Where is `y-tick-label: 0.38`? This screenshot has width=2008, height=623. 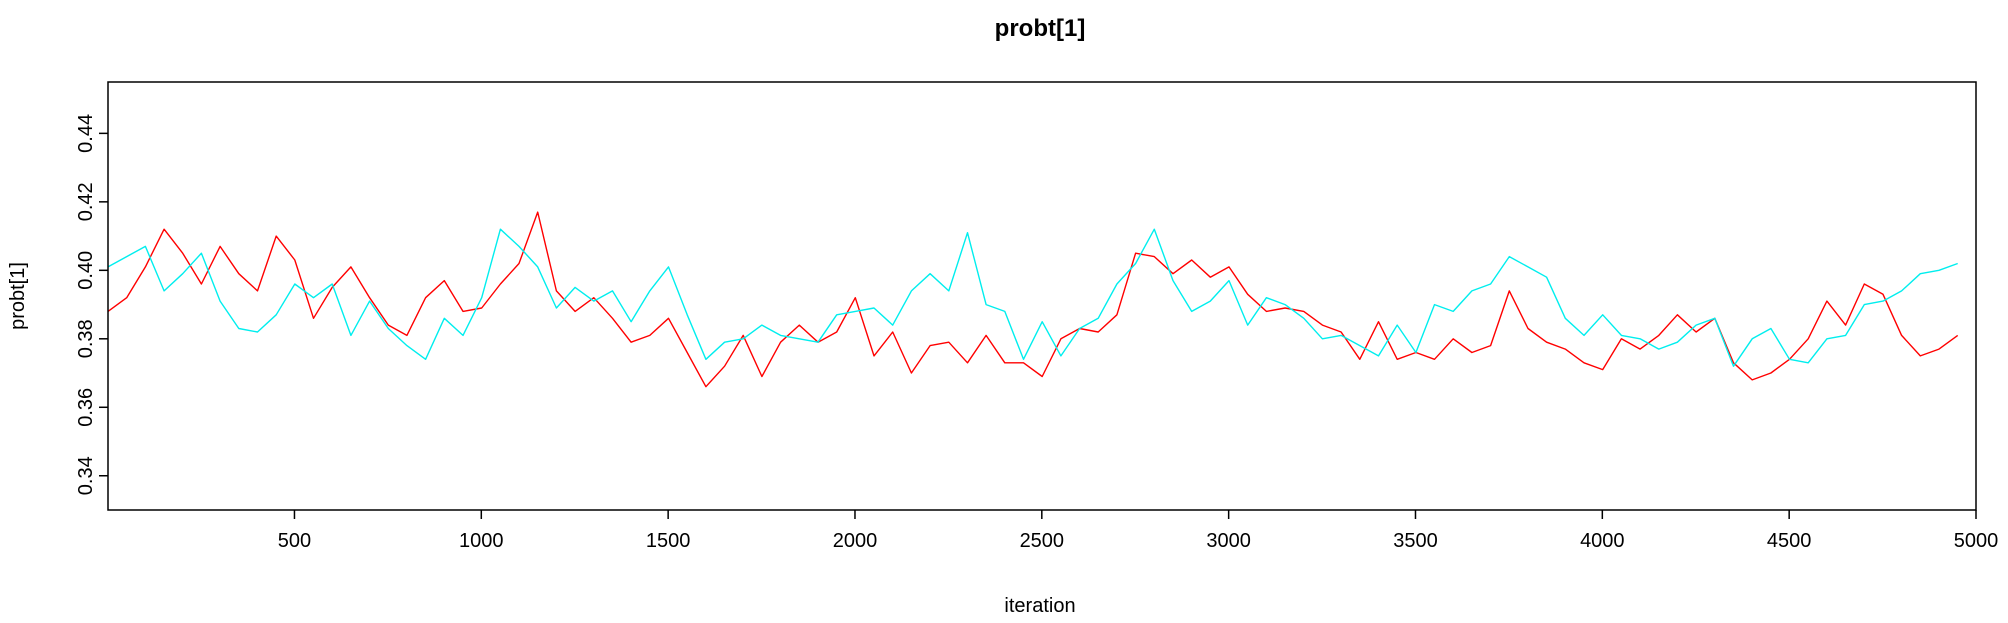
y-tick-label: 0.38 is located at coordinates (86, 338).